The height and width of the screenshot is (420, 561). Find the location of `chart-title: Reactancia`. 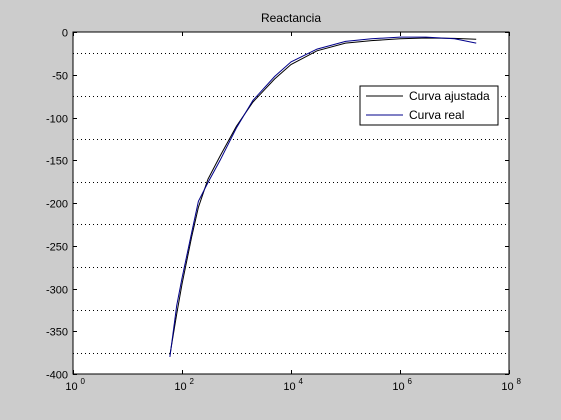

chart-title: Reactancia is located at coordinates (291, 18).